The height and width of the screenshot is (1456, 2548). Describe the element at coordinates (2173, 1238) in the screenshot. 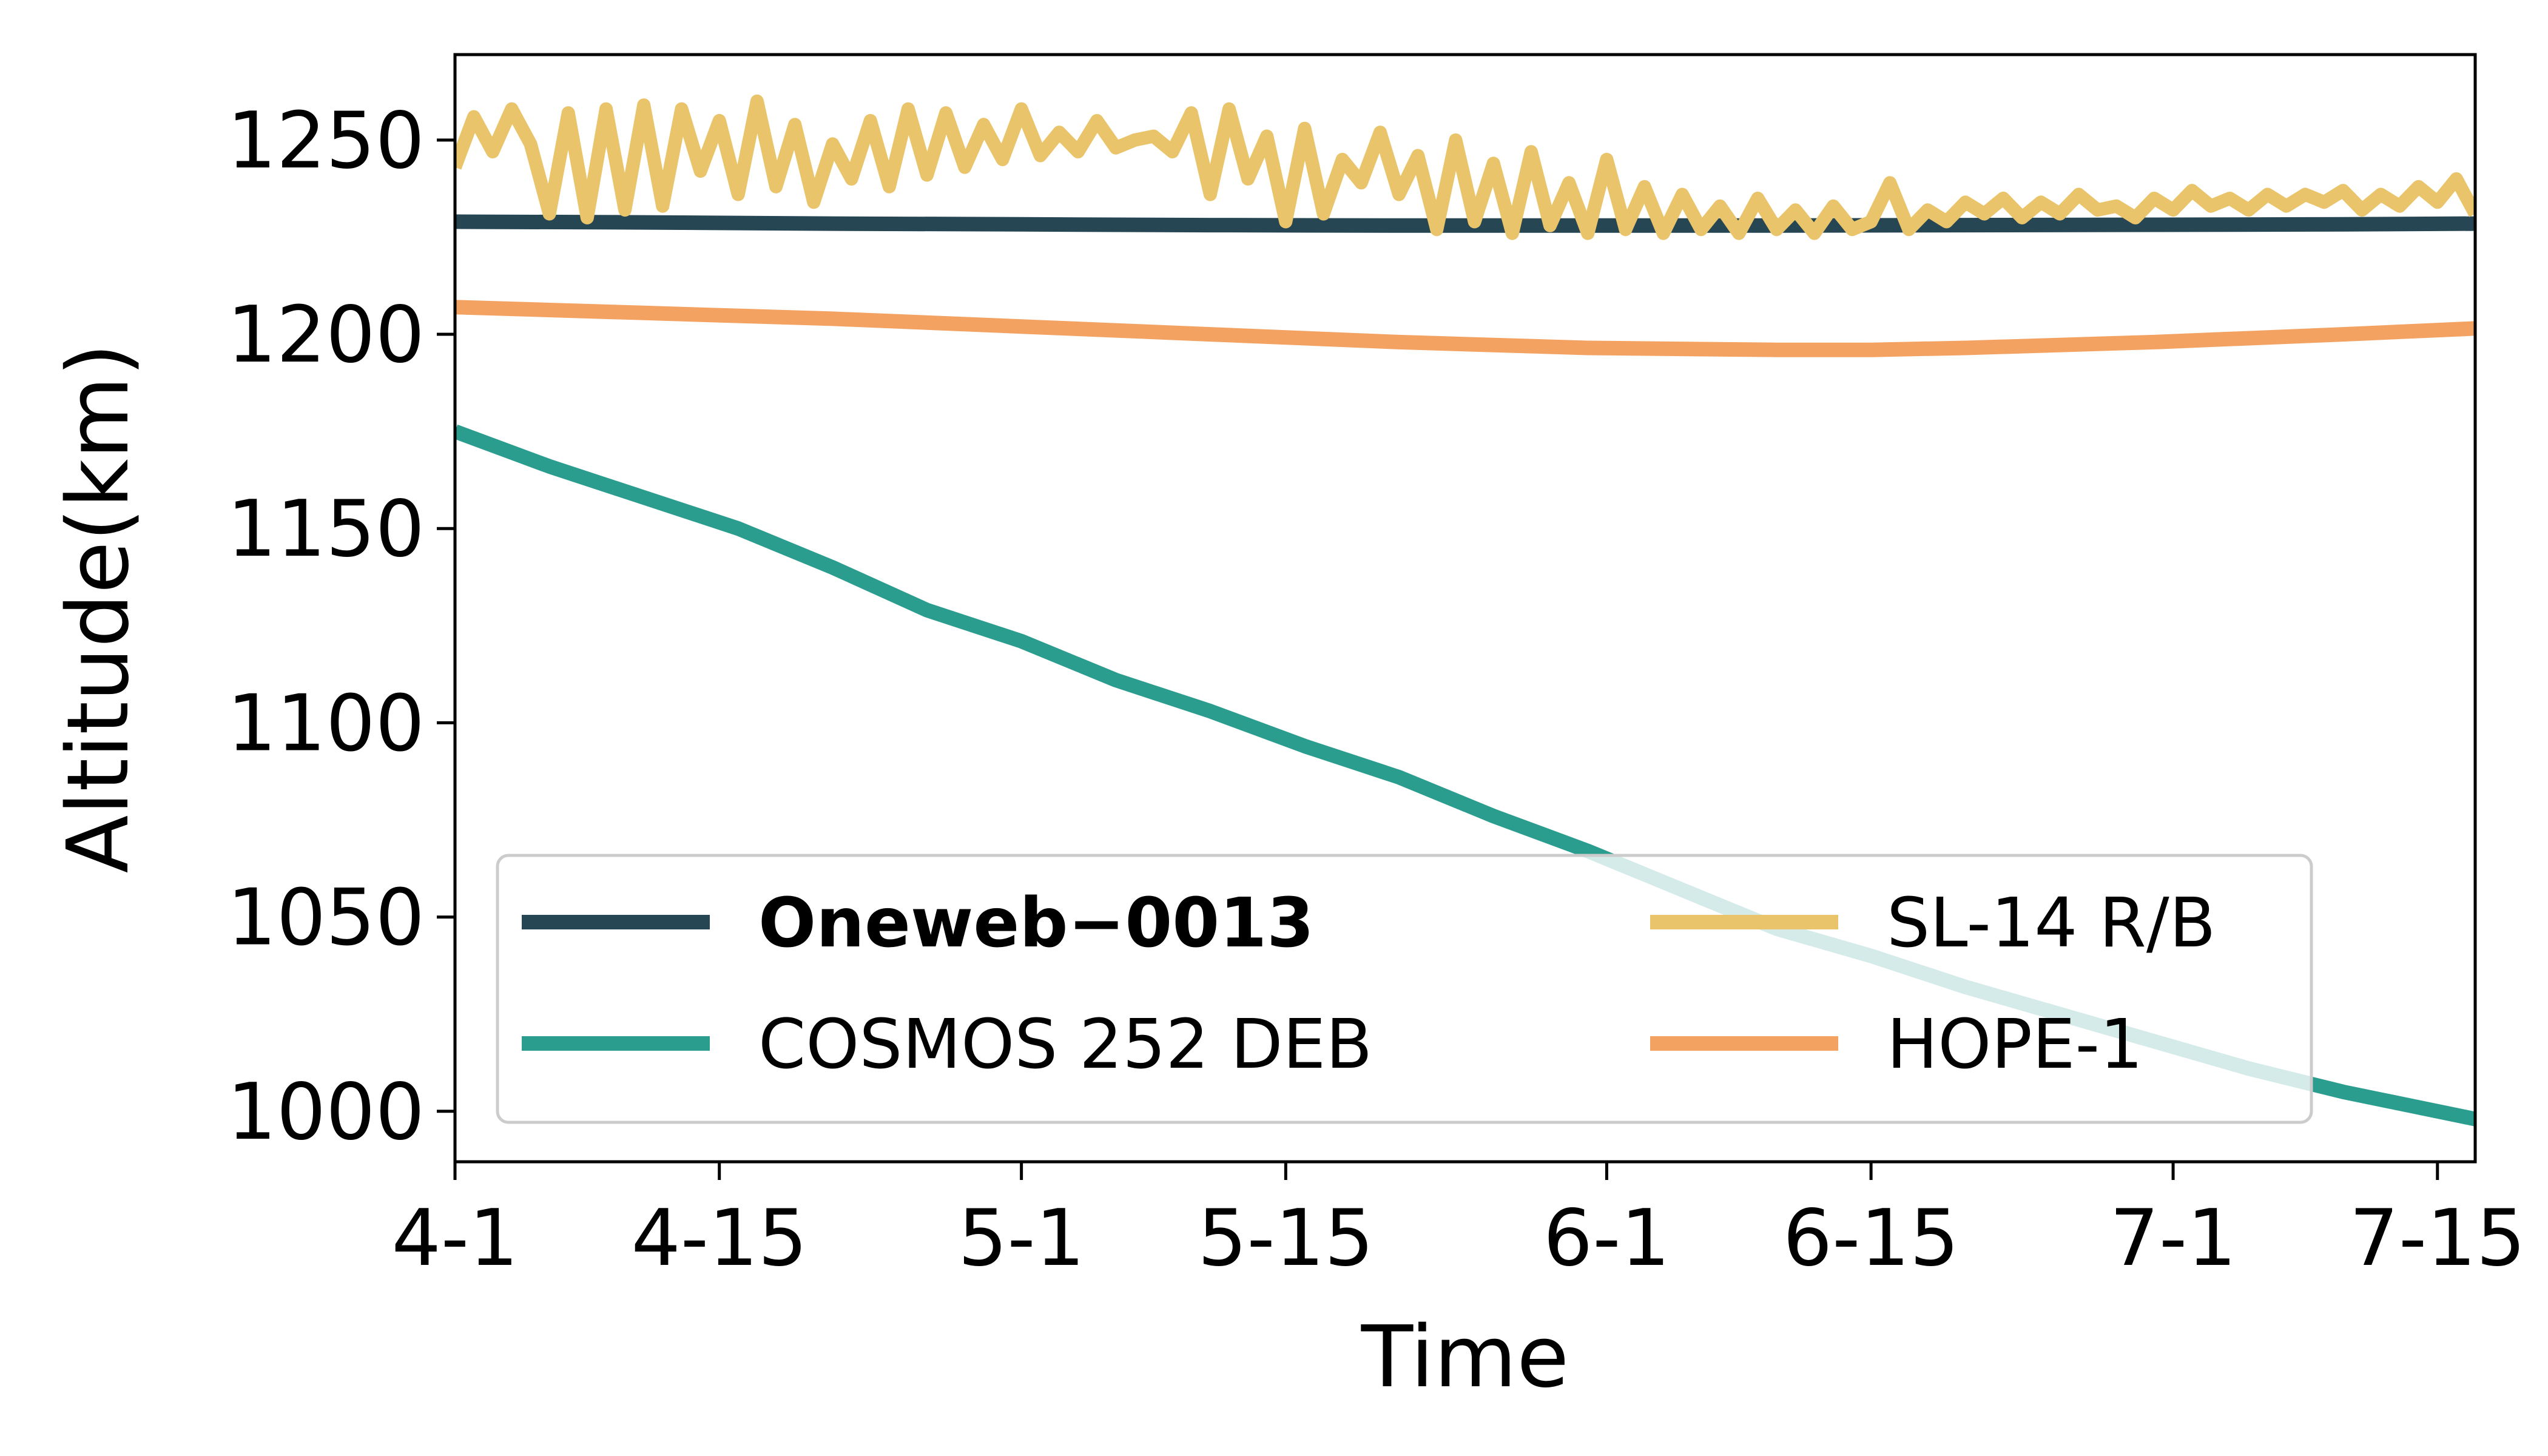

I see `x-tick-label: 7-1` at that location.